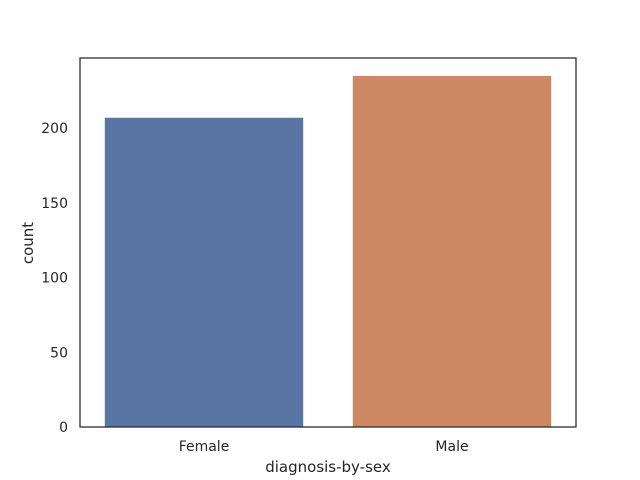 This screenshot has width=640, height=480. I want to click on x-axis-label: diagnosis-by-sex, so click(328, 467).